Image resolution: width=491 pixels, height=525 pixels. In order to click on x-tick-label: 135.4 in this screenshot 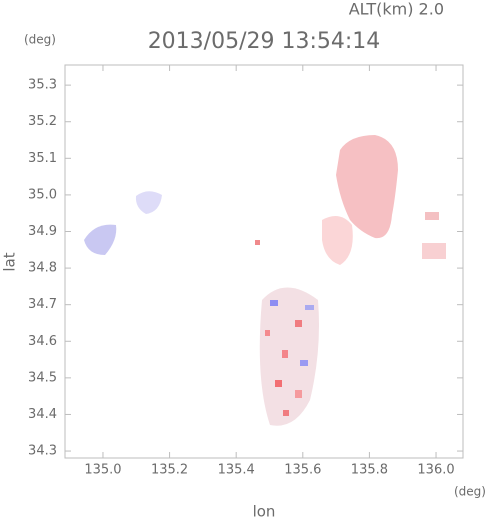, I will do `click(236, 470)`.